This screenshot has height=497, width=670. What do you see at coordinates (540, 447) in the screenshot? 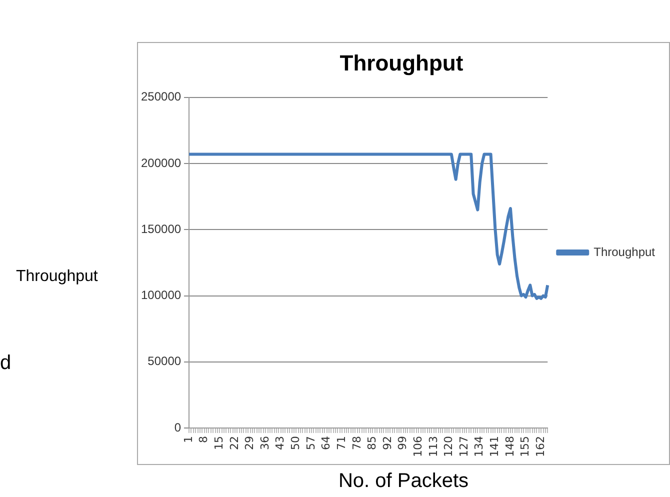
I see `x-tick-label: 162` at bounding box center [540, 447].